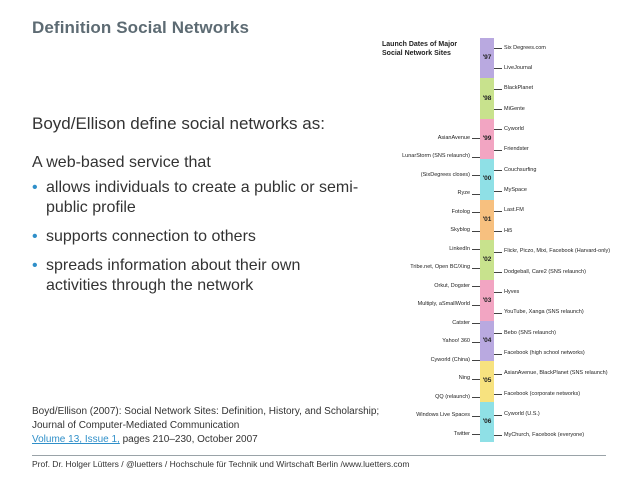 The image size is (638, 479). Describe the element at coordinates (178, 123) in the screenshot. I see `intro-text: Boyd/Ellison define social networks as:` at that location.